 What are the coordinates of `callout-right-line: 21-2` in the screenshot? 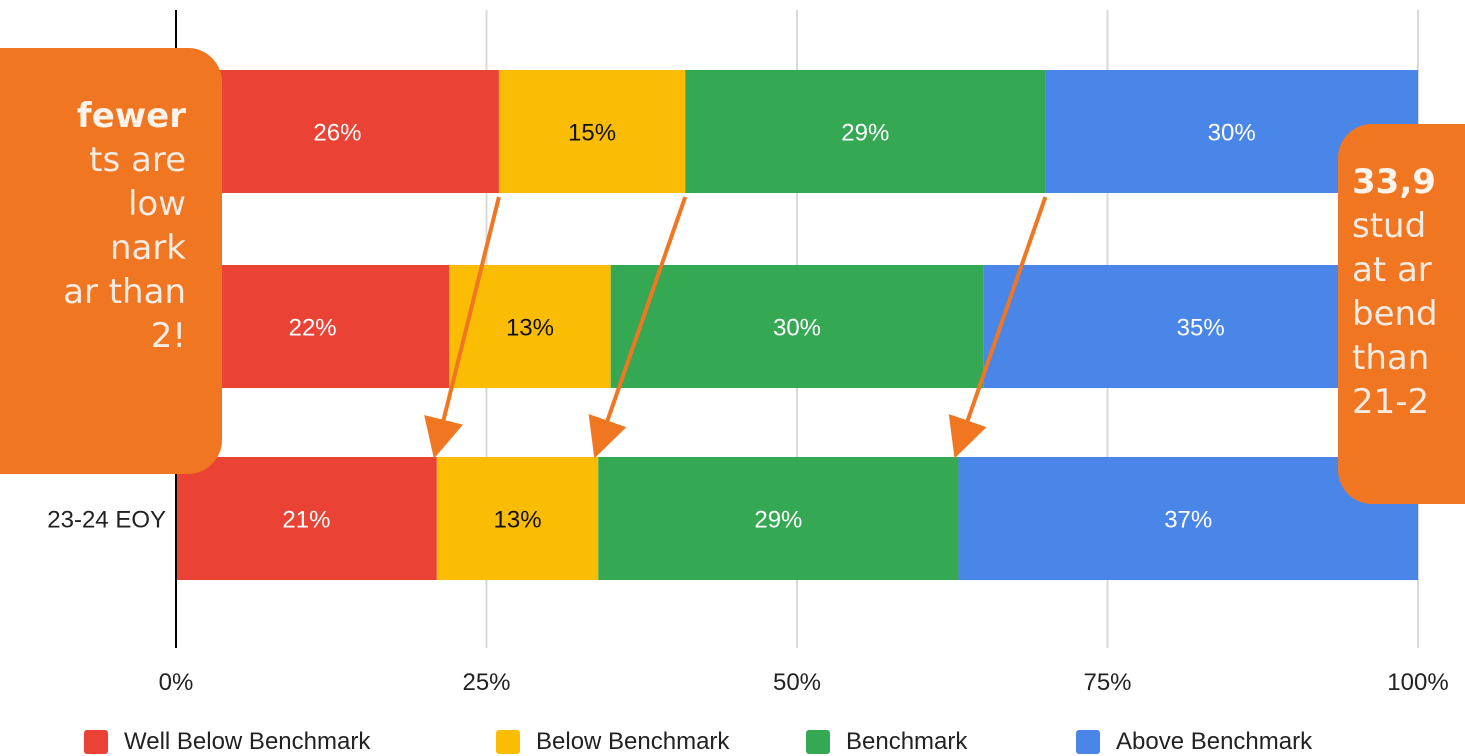 It's located at (1391, 402).